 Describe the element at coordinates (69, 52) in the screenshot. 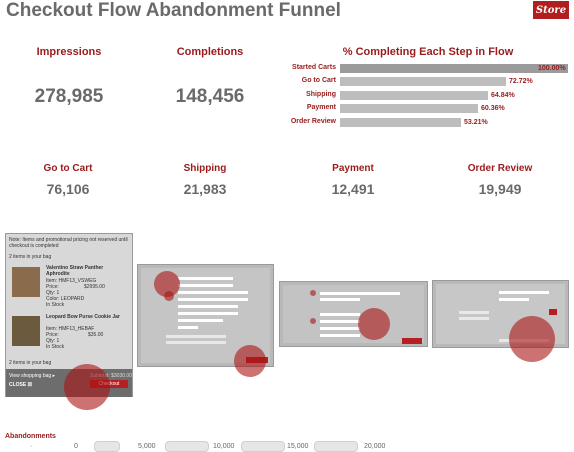

I see `impressions-label: Impressions` at that location.